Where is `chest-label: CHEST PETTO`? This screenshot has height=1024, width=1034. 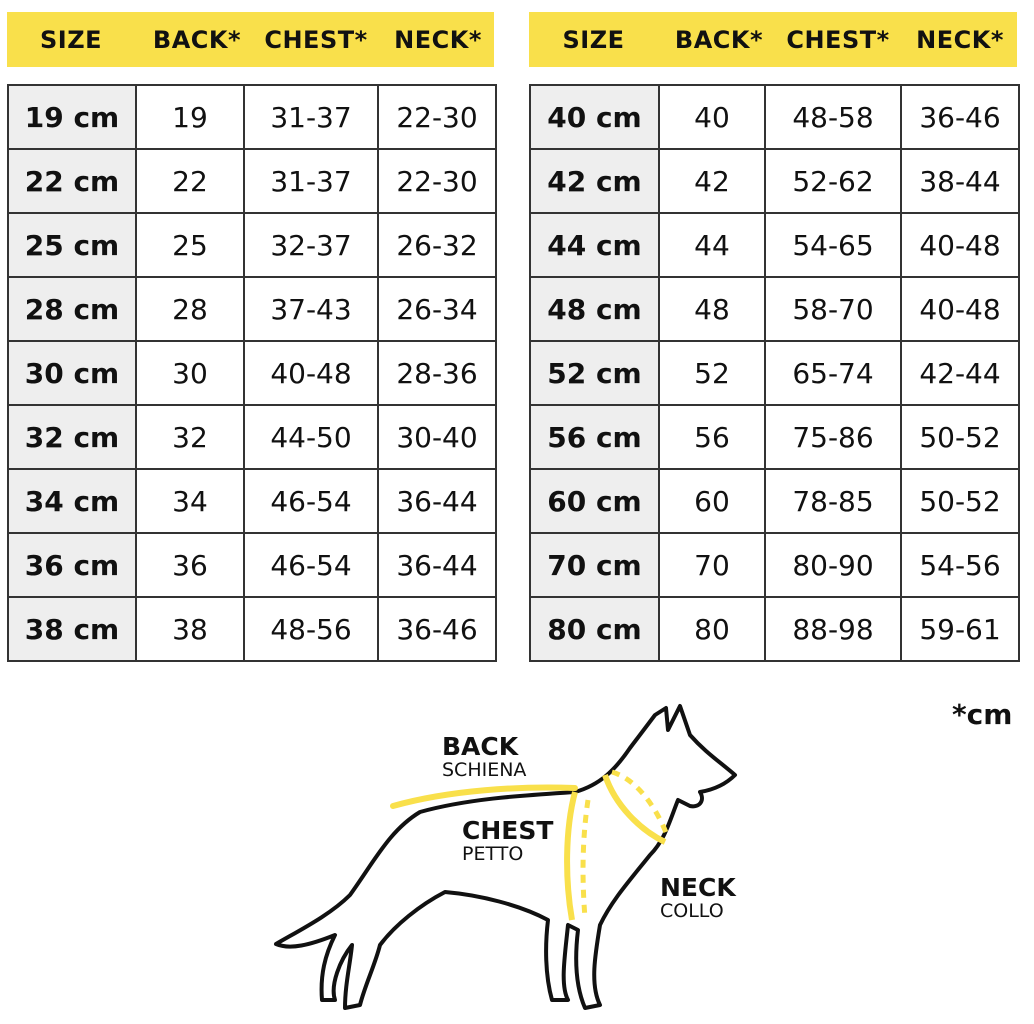 chest-label: CHEST PETTO is located at coordinates (507, 841).